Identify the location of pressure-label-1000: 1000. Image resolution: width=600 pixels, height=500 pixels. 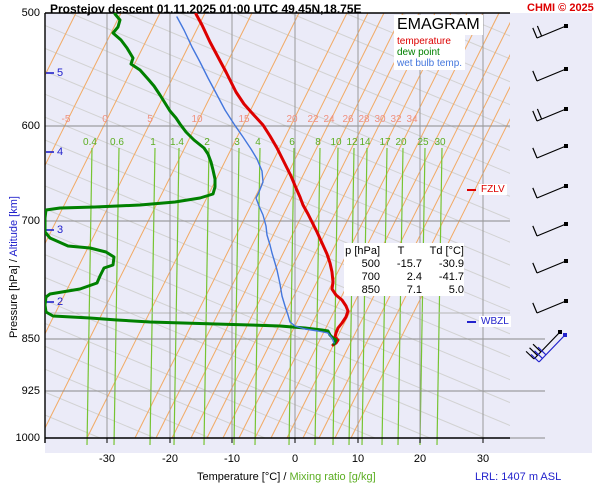
(27, 438).